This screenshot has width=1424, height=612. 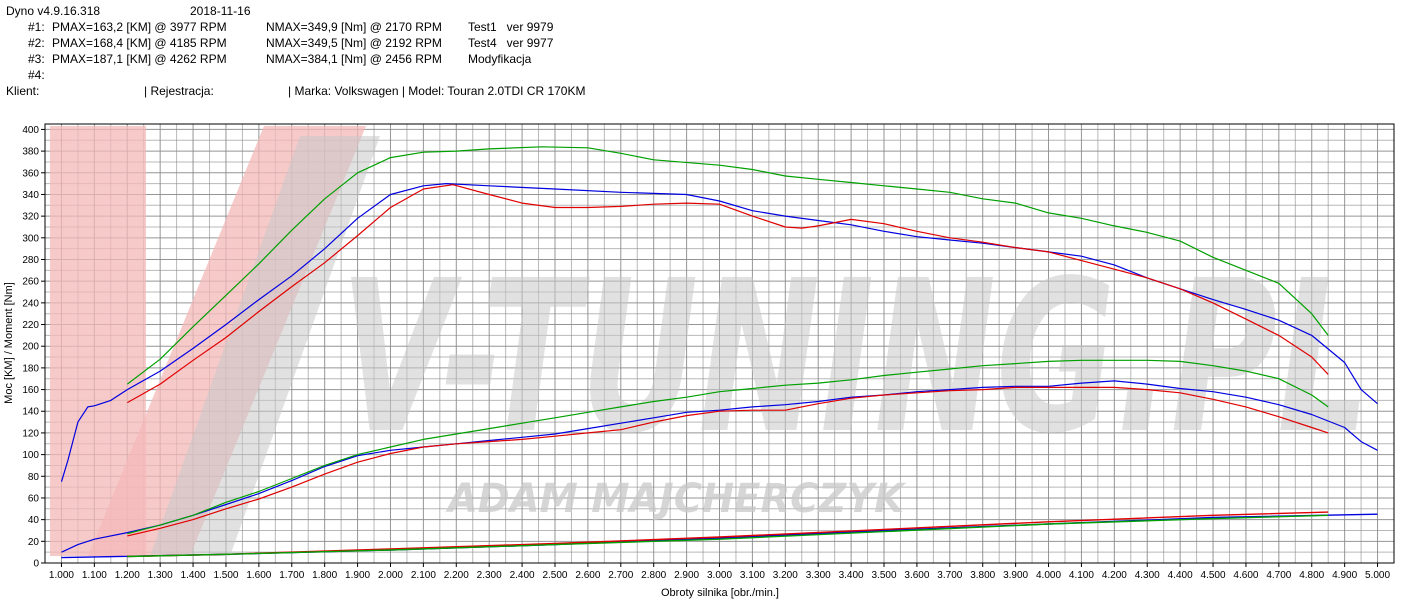 I want to click on x-tick-label: 4.600, so click(x=1245, y=575).